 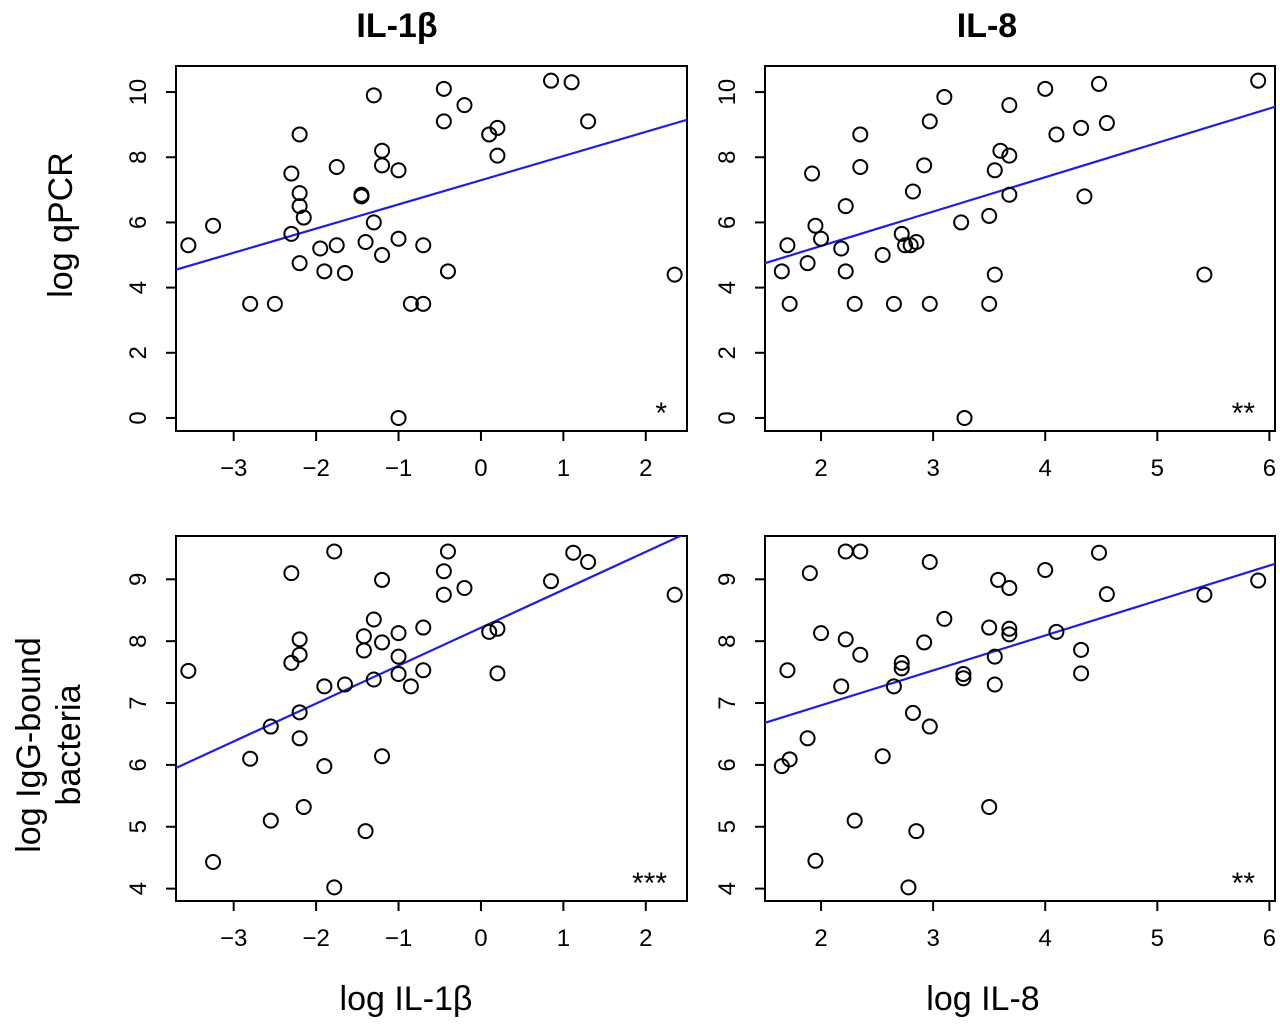 What do you see at coordinates (727, 222) in the screenshot?
I see `y-tick-label: 6` at bounding box center [727, 222].